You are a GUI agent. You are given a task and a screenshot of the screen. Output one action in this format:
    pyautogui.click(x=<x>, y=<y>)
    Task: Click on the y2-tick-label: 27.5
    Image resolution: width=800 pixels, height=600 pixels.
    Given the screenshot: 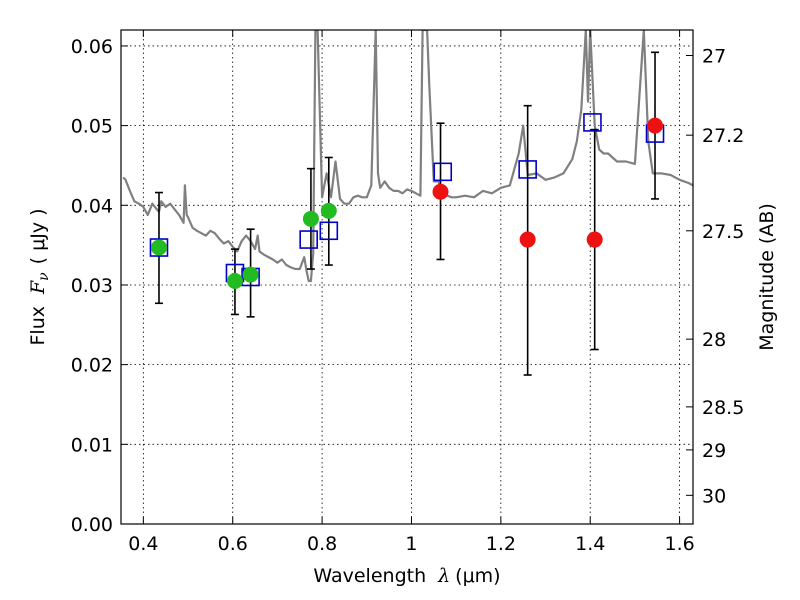 What is the action you would take?
    pyautogui.click(x=723, y=232)
    